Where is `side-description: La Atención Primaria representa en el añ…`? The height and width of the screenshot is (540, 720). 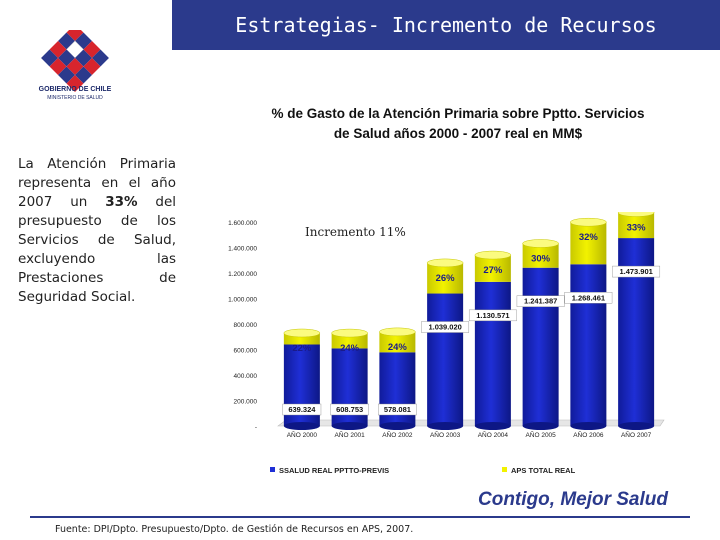
side-description: La Atención Primaria representa en el añ… is located at coordinates (97, 231).